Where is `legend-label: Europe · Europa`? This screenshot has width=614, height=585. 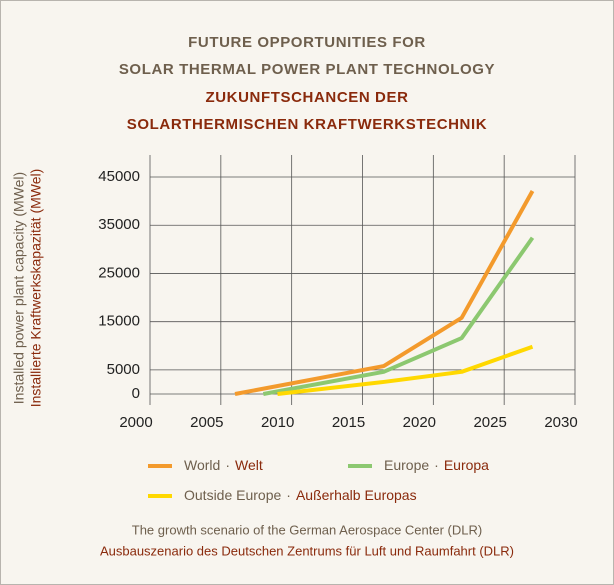
legend-label: Europe · Europa is located at coordinates (436, 465).